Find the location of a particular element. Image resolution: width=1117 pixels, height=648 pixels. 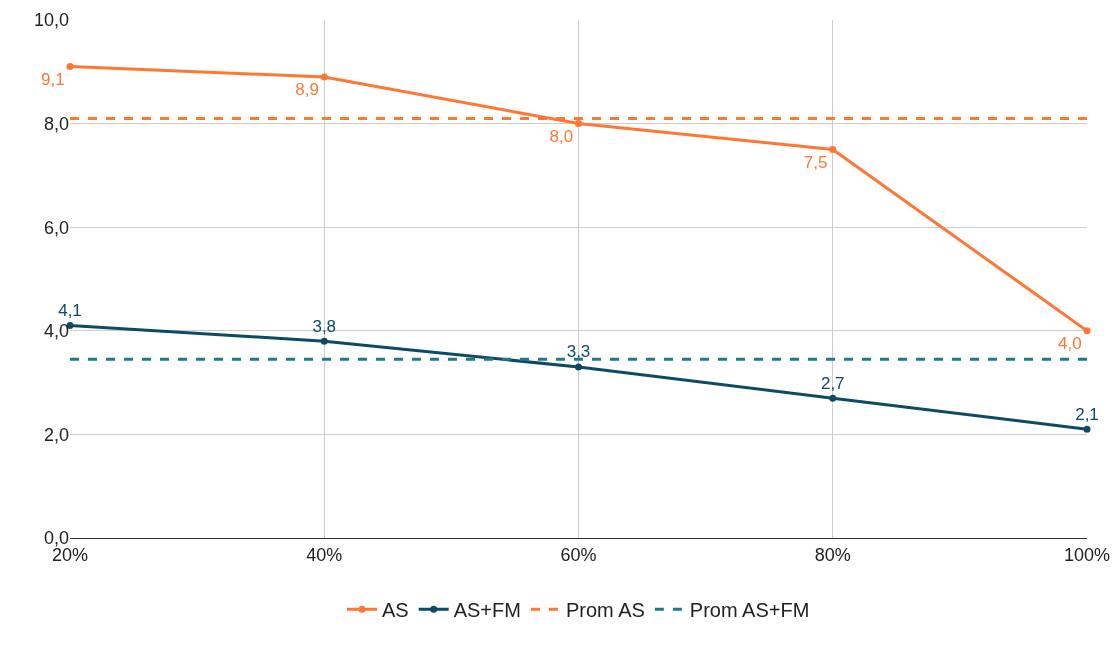

y-tick-label: 0,0 is located at coordinates (56, 538).